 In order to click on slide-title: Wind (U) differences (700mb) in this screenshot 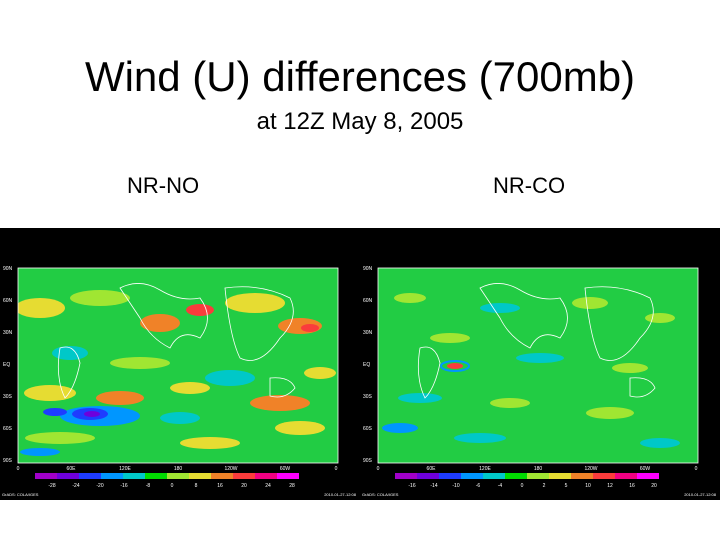, I will do `click(360, 76)`.